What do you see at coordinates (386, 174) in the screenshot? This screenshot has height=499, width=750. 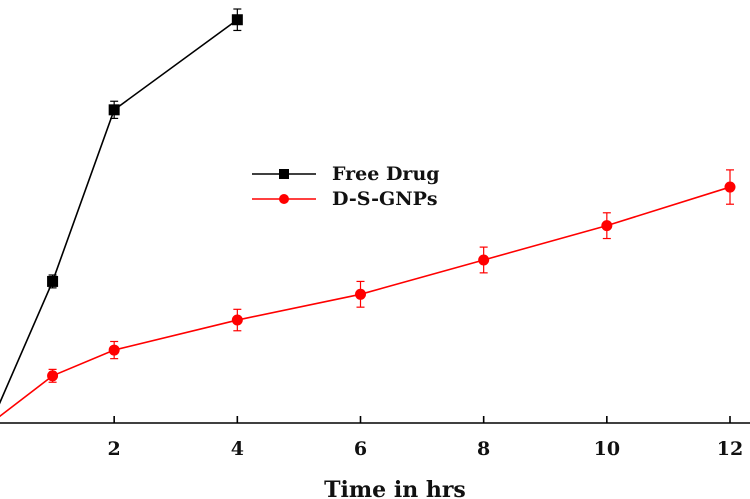 I see `legend-label: Free Drug` at bounding box center [386, 174].